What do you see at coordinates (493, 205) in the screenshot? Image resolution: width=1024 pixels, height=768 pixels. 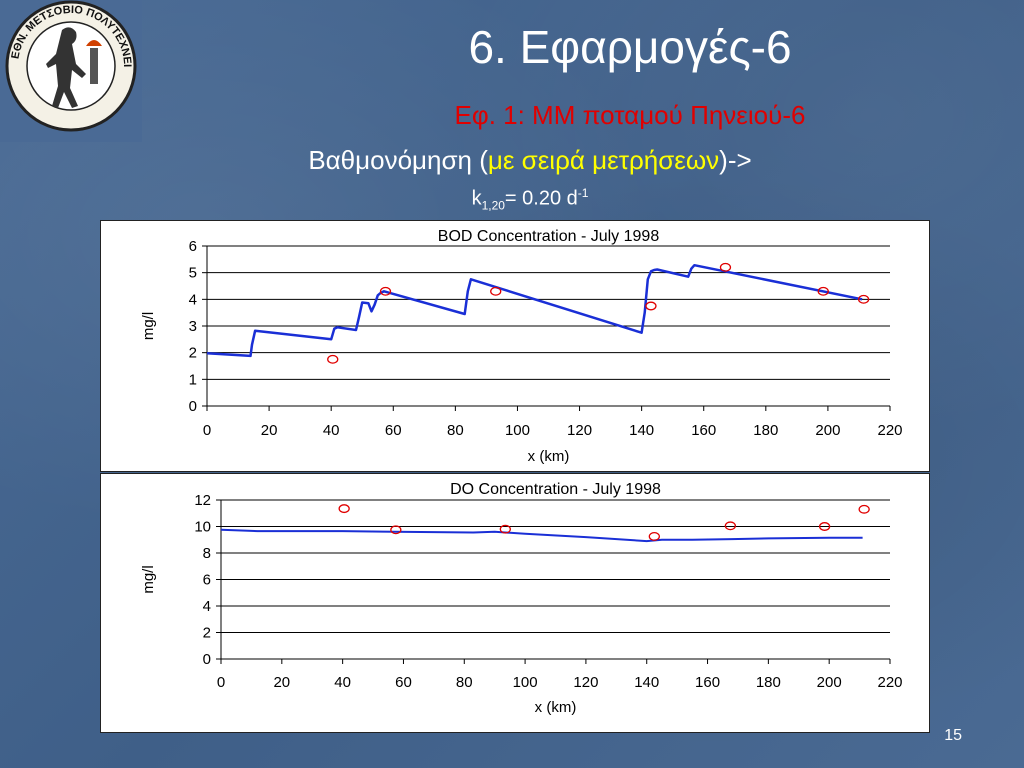 I see `k-subscript: 1,20` at bounding box center [493, 205].